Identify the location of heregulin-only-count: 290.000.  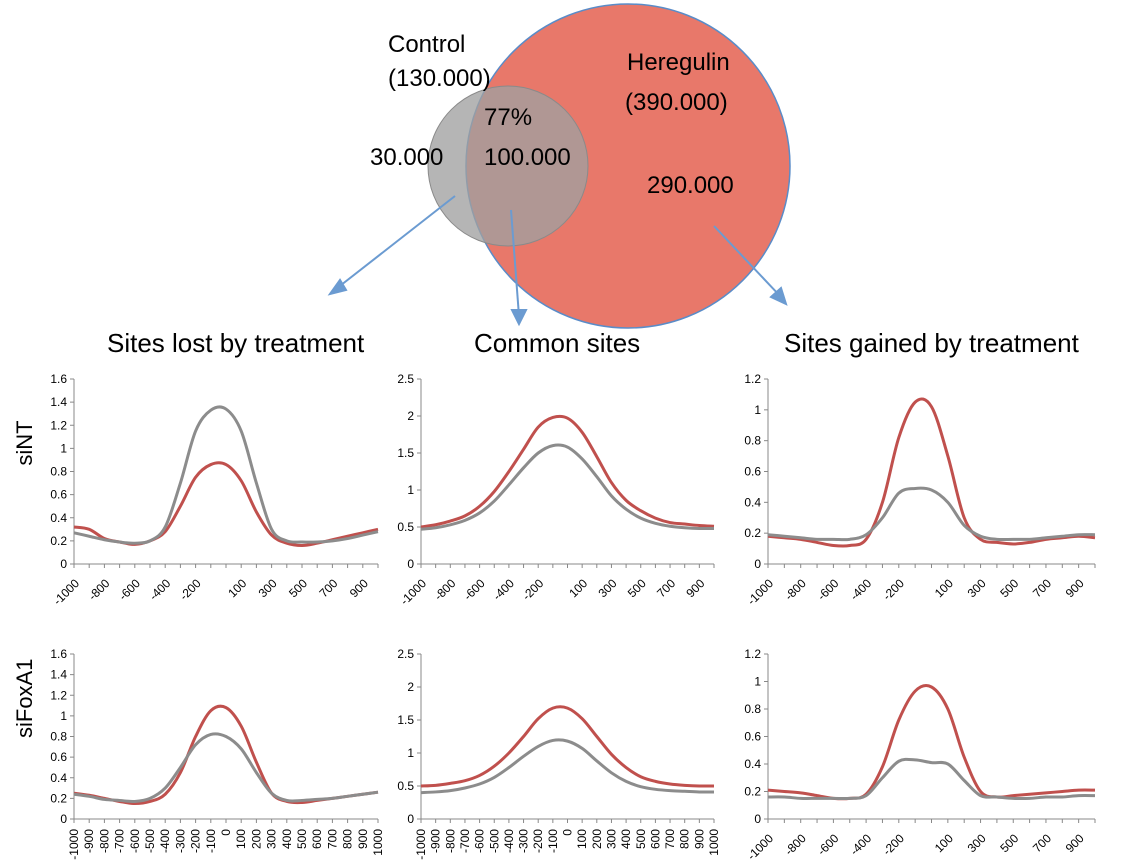
(690, 185).